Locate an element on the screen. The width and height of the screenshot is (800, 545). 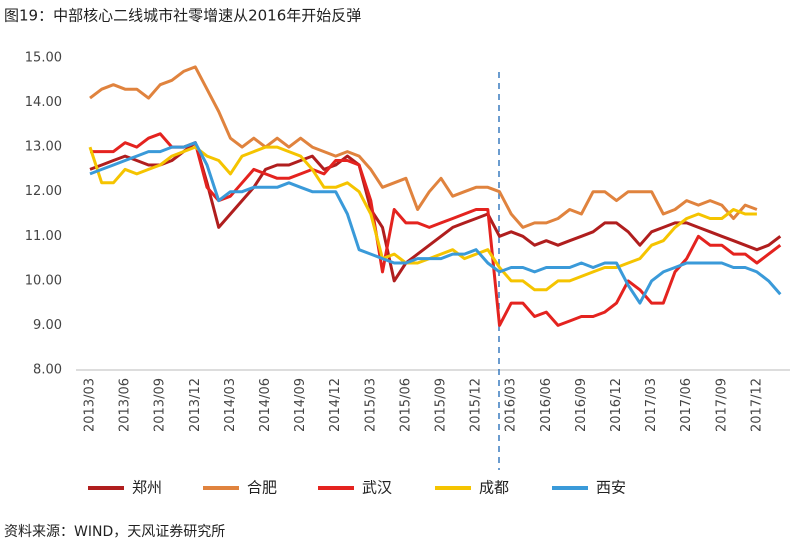
x-tick-label: 2016/12 is located at coordinates (616, 405).